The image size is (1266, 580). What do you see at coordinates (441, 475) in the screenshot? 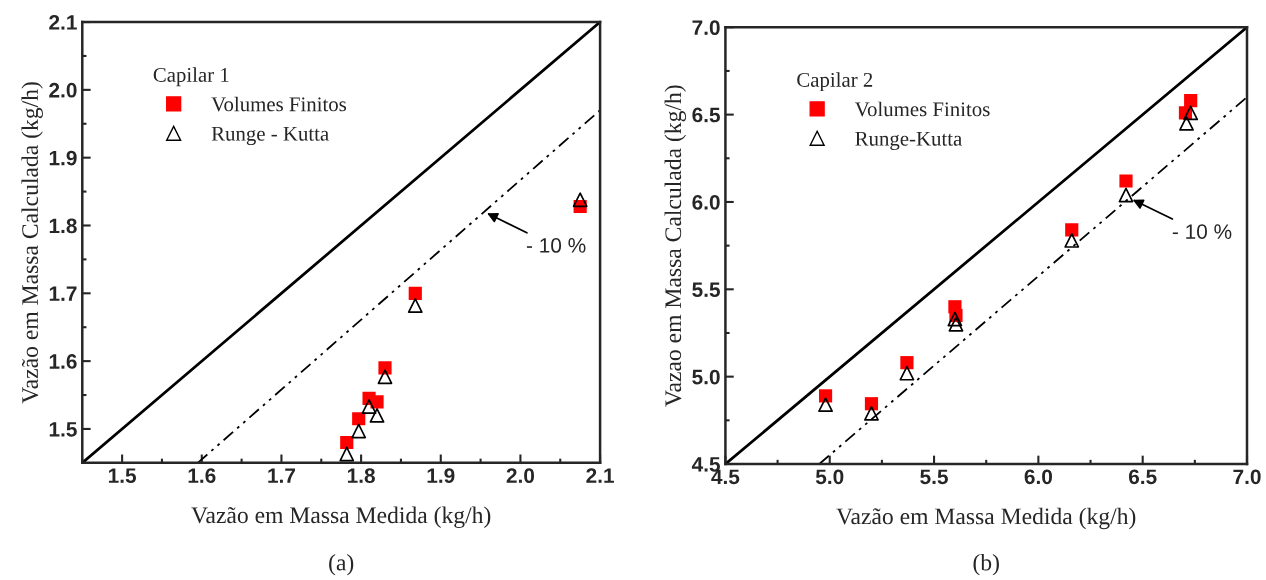
I see `x-tick-label: 1.9` at bounding box center [441, 475].